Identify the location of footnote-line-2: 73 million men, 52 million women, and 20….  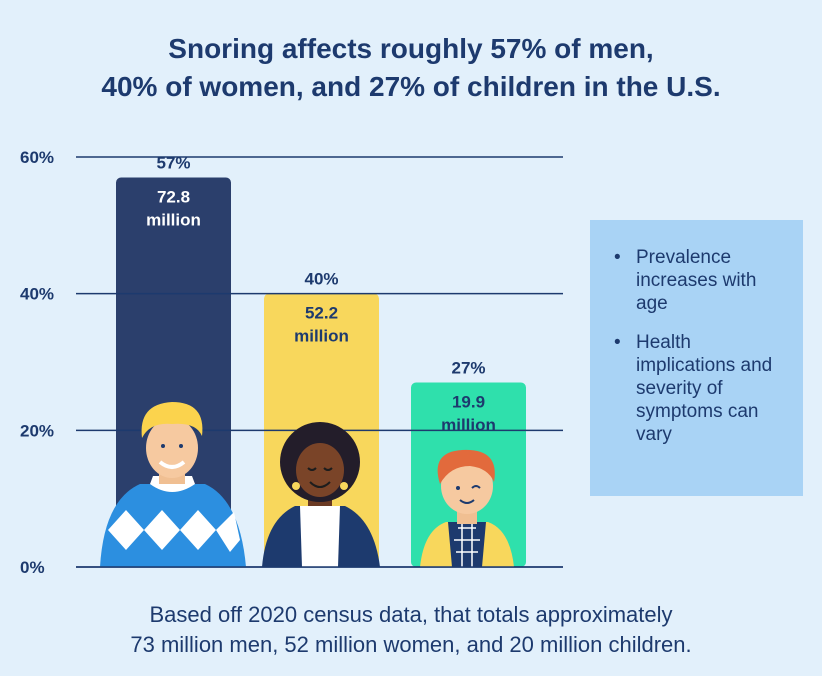
(411, 644).